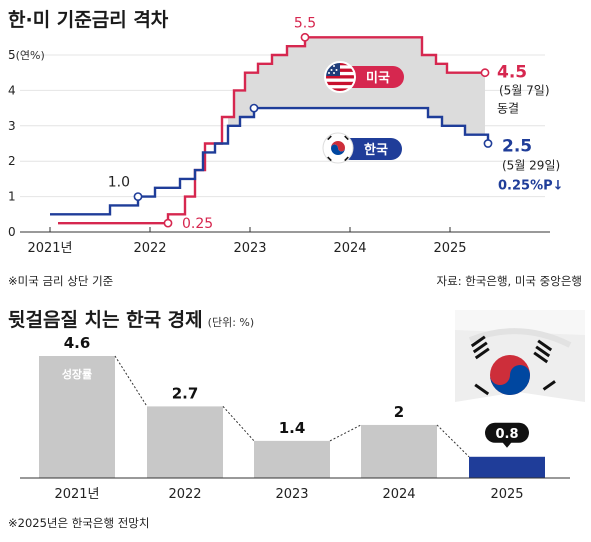 The height and width of the screenshot is (542, 591). What do you see at coordinates (12, 232) in the screenshot?
I see `y-tick-label: 0` at bounding box center [12, 232].